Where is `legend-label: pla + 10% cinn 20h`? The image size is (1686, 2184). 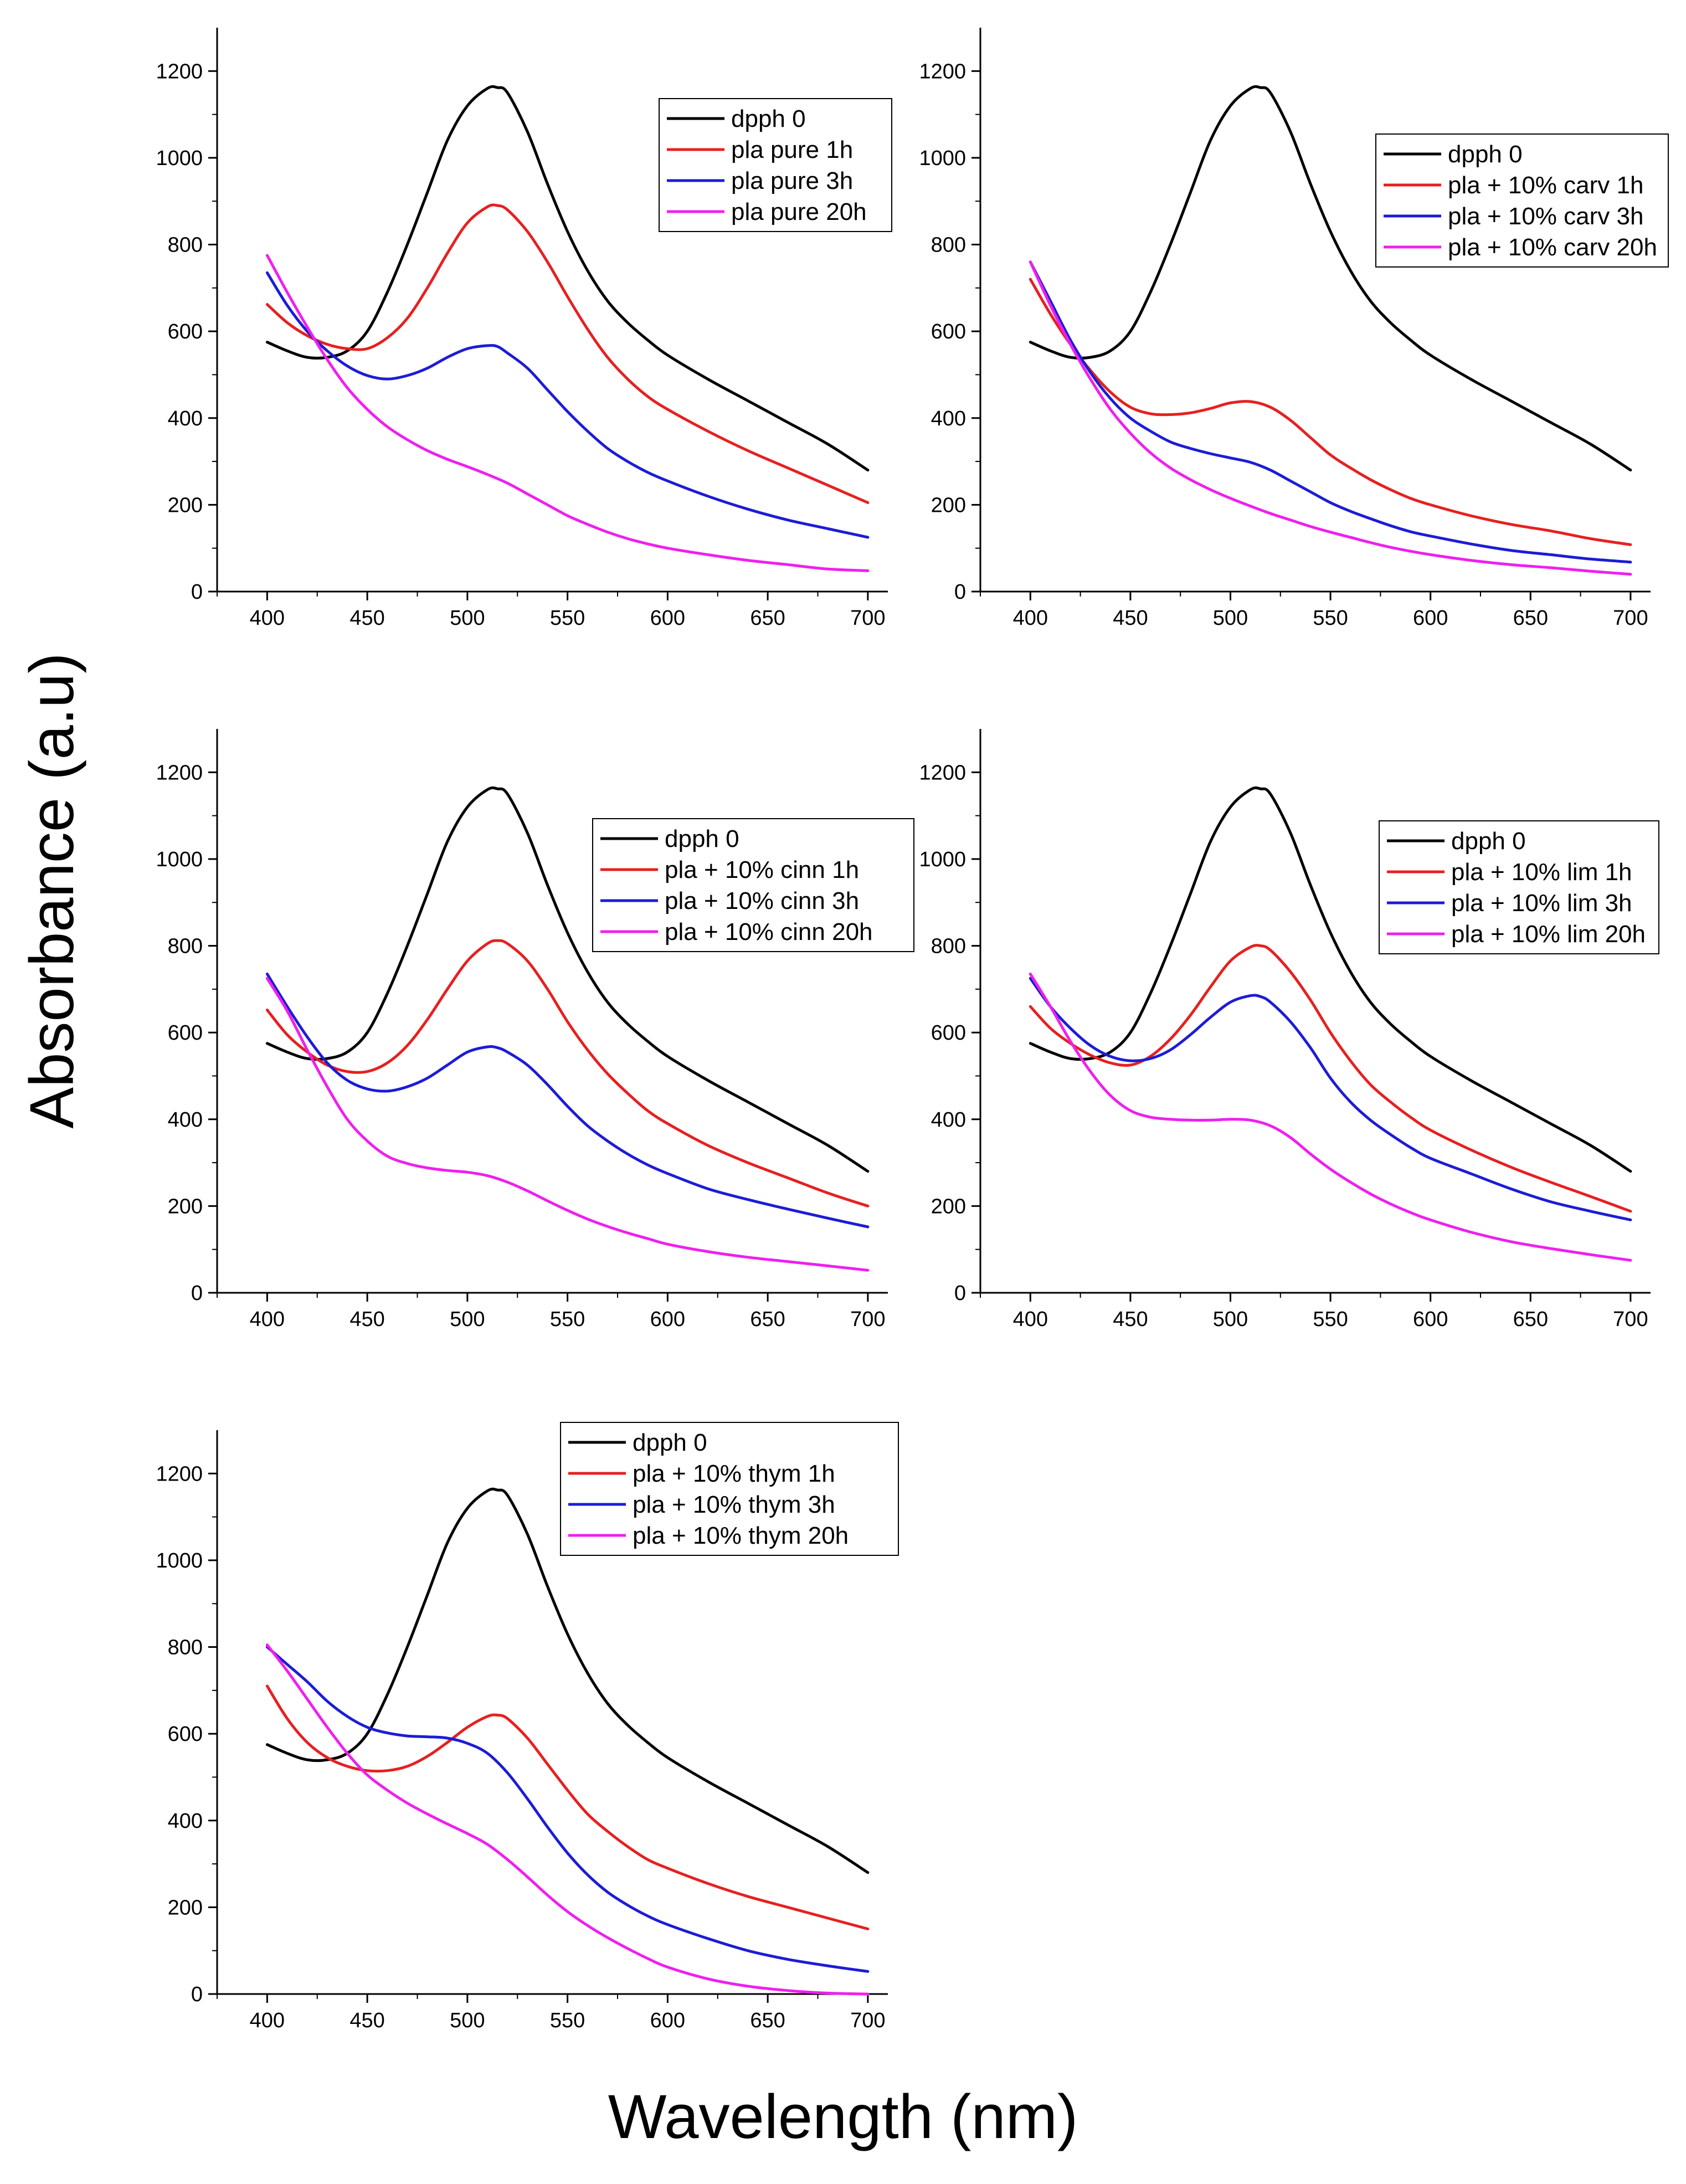
legend-label: pla + 10% cinn 20h is located at coordinates (769, 931).